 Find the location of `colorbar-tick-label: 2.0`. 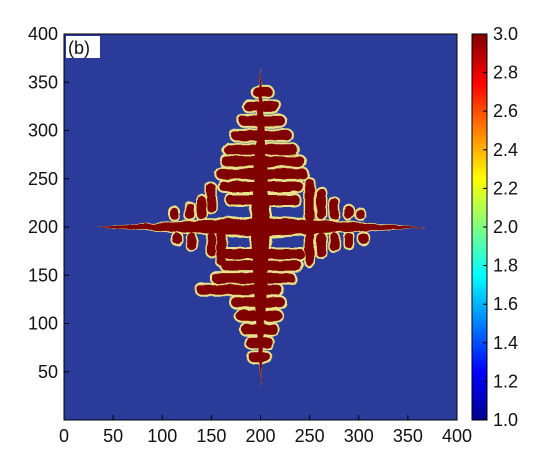

colorbar-tick-label: 2.0 is located at coordinates (505, 227).